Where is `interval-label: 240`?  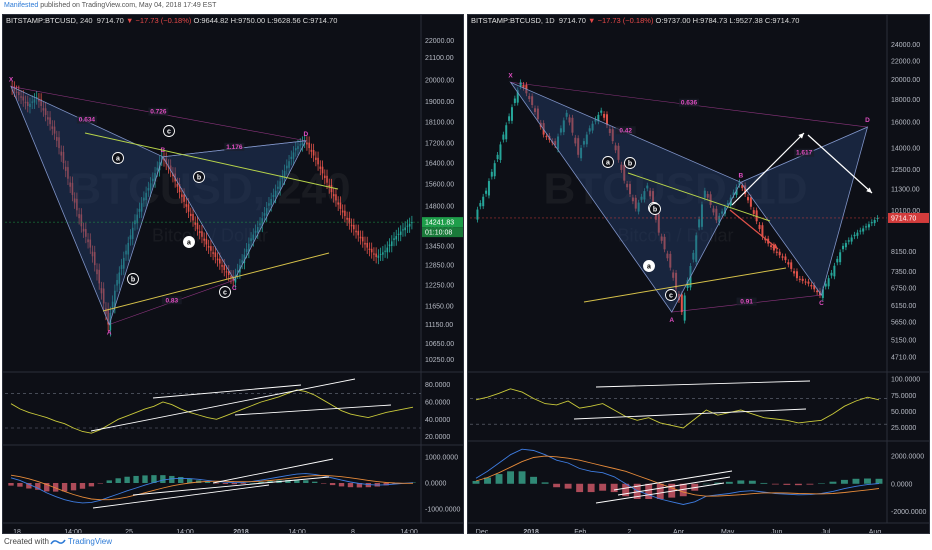
interval-label: 240 is located at coordinates (86, 20).